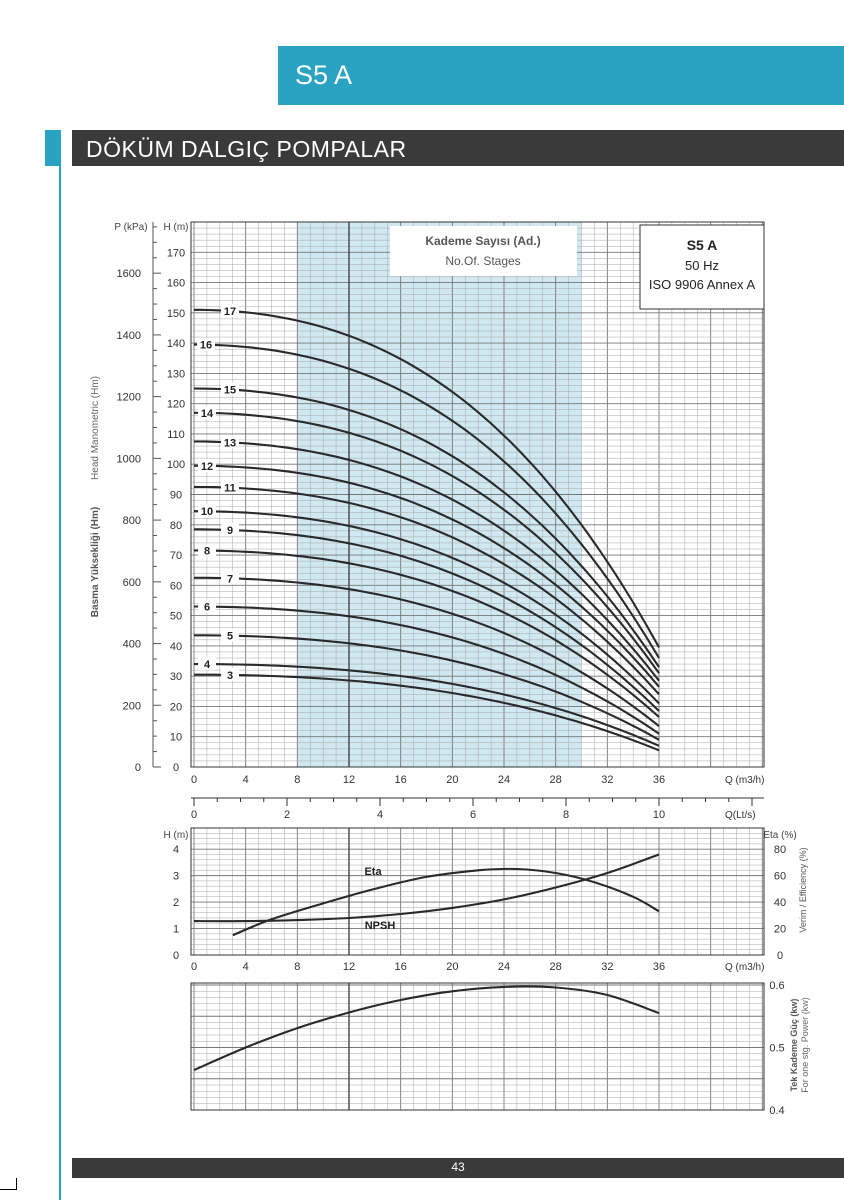 The image size is (844, 1200). Describe the element at coordinates (176, 465) in the screenshot. I see `head-tick-label: 100` at that location.